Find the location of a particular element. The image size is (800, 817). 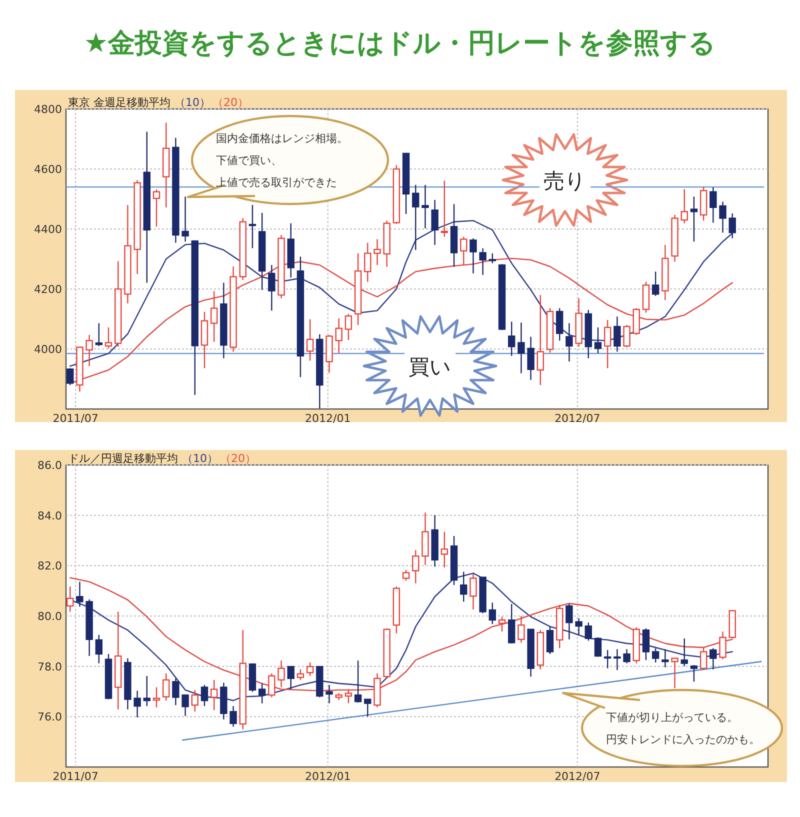

chart-title: ★金投資をするときにはドル・円レートを参照する is located at coordinates (400, 43).